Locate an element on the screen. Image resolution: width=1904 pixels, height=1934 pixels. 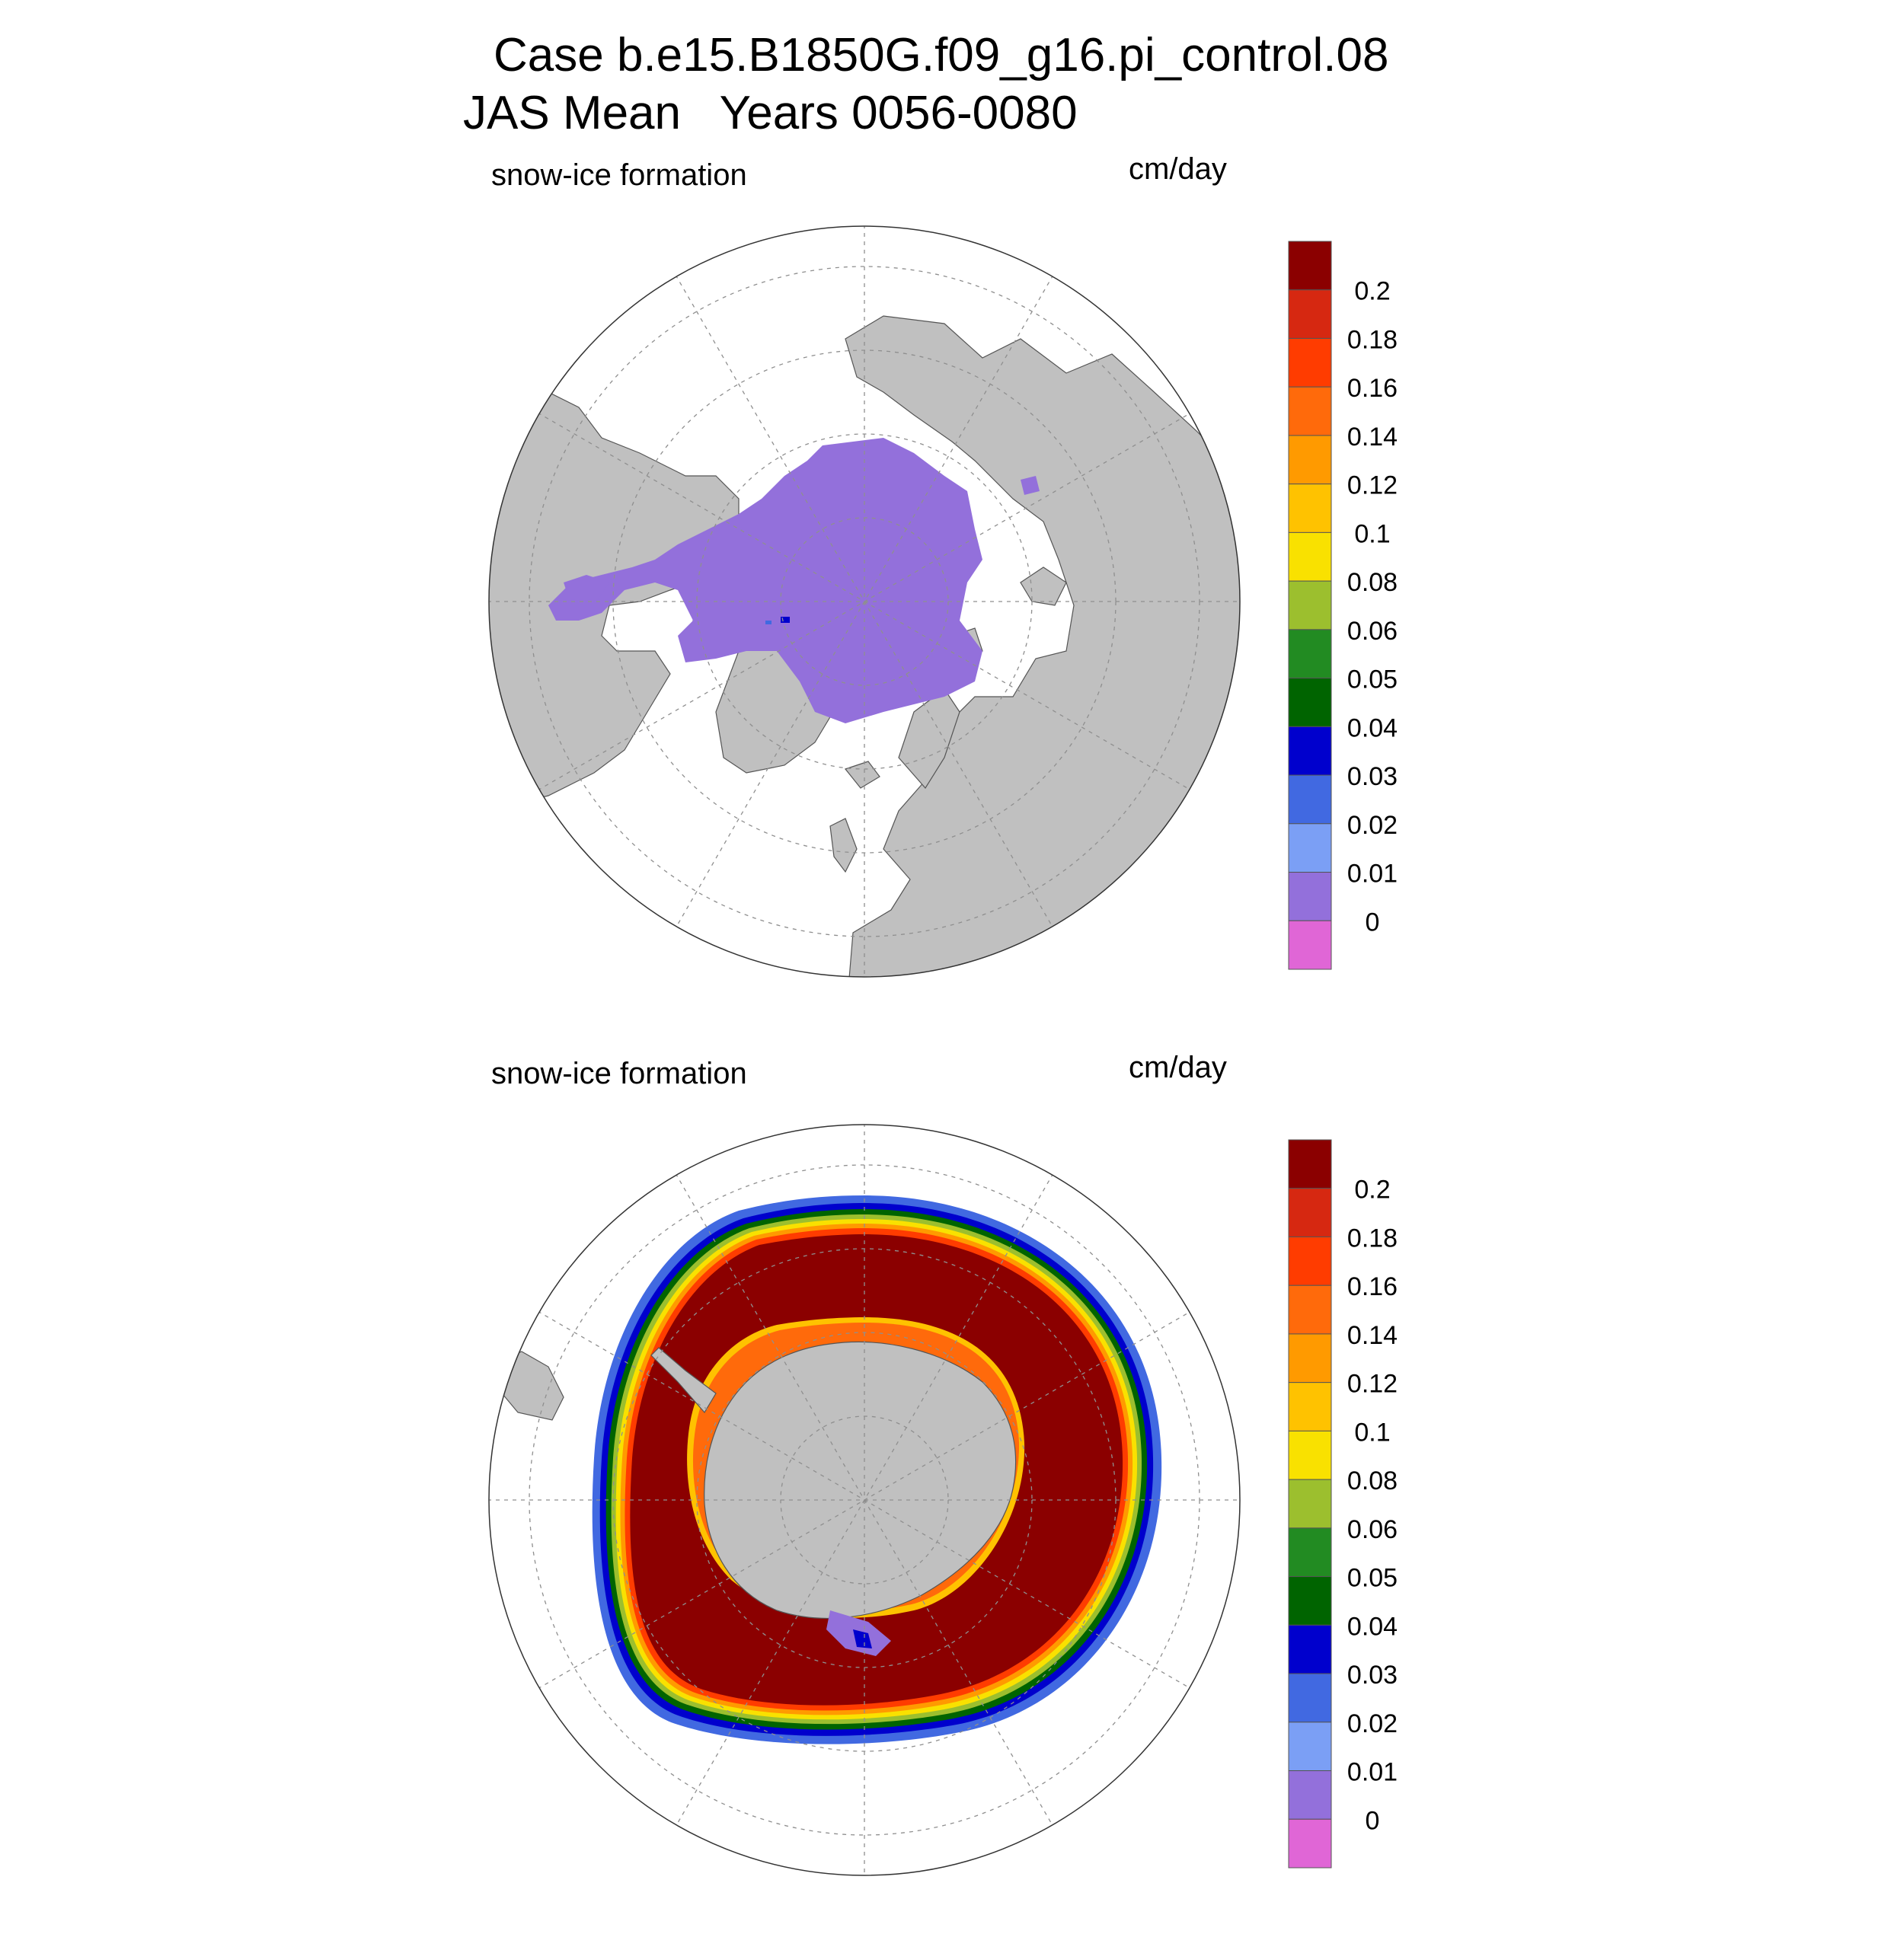
south-colorbar-label: 0.06 is located at coordinates (1373, 1529).